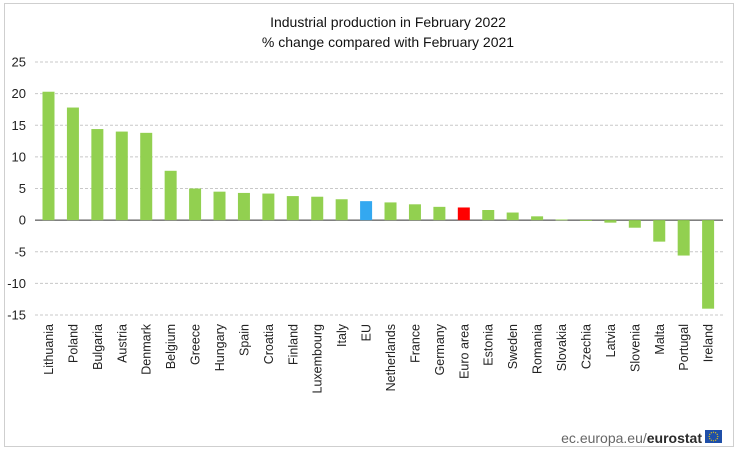  Describe the element at coordinates (48, 156) in the screenshot. I see `bar-lithuania` at that location.